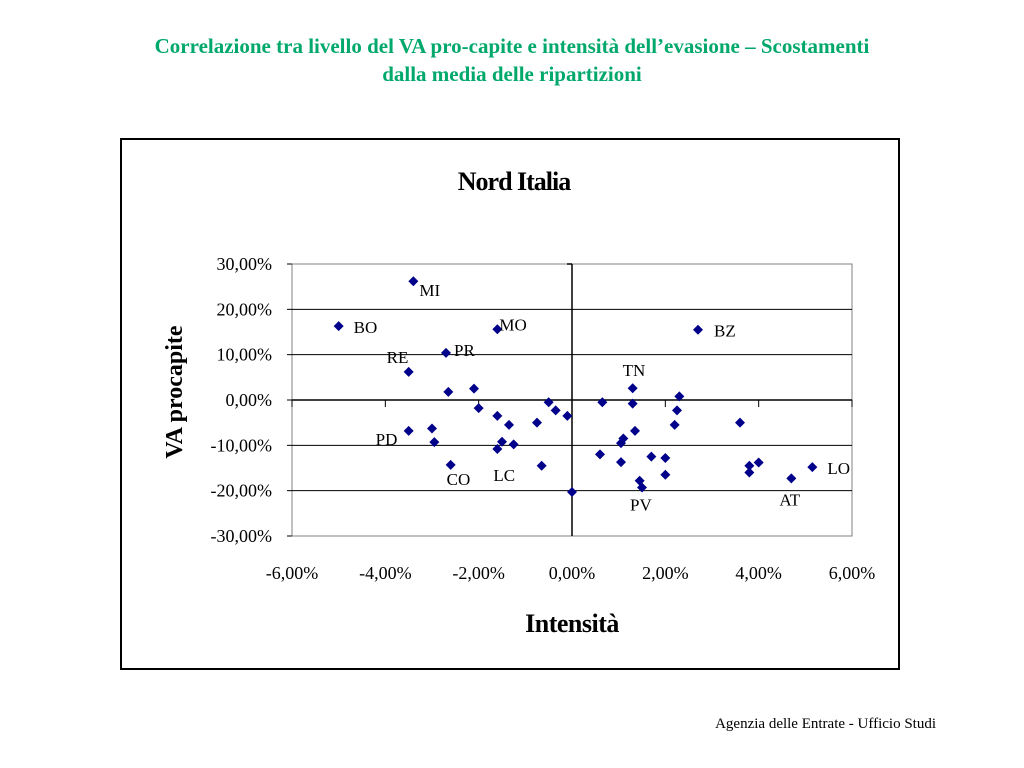 The height and width of the screenshot is (768, 1024). What do you see at coordinates (572, 573) in the screenshot?
I see `x-tick-label: 0,00%` at bounding box center [572, 573].